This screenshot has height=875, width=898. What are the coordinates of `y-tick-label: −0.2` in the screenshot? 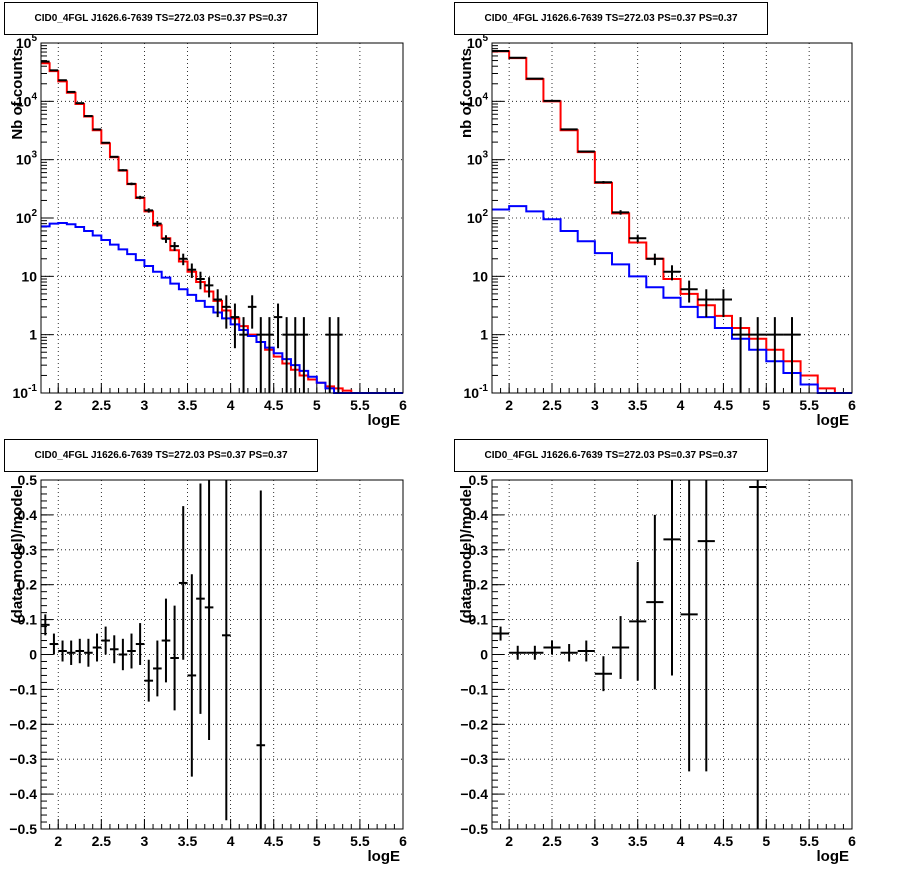 It's located at (23, 724).